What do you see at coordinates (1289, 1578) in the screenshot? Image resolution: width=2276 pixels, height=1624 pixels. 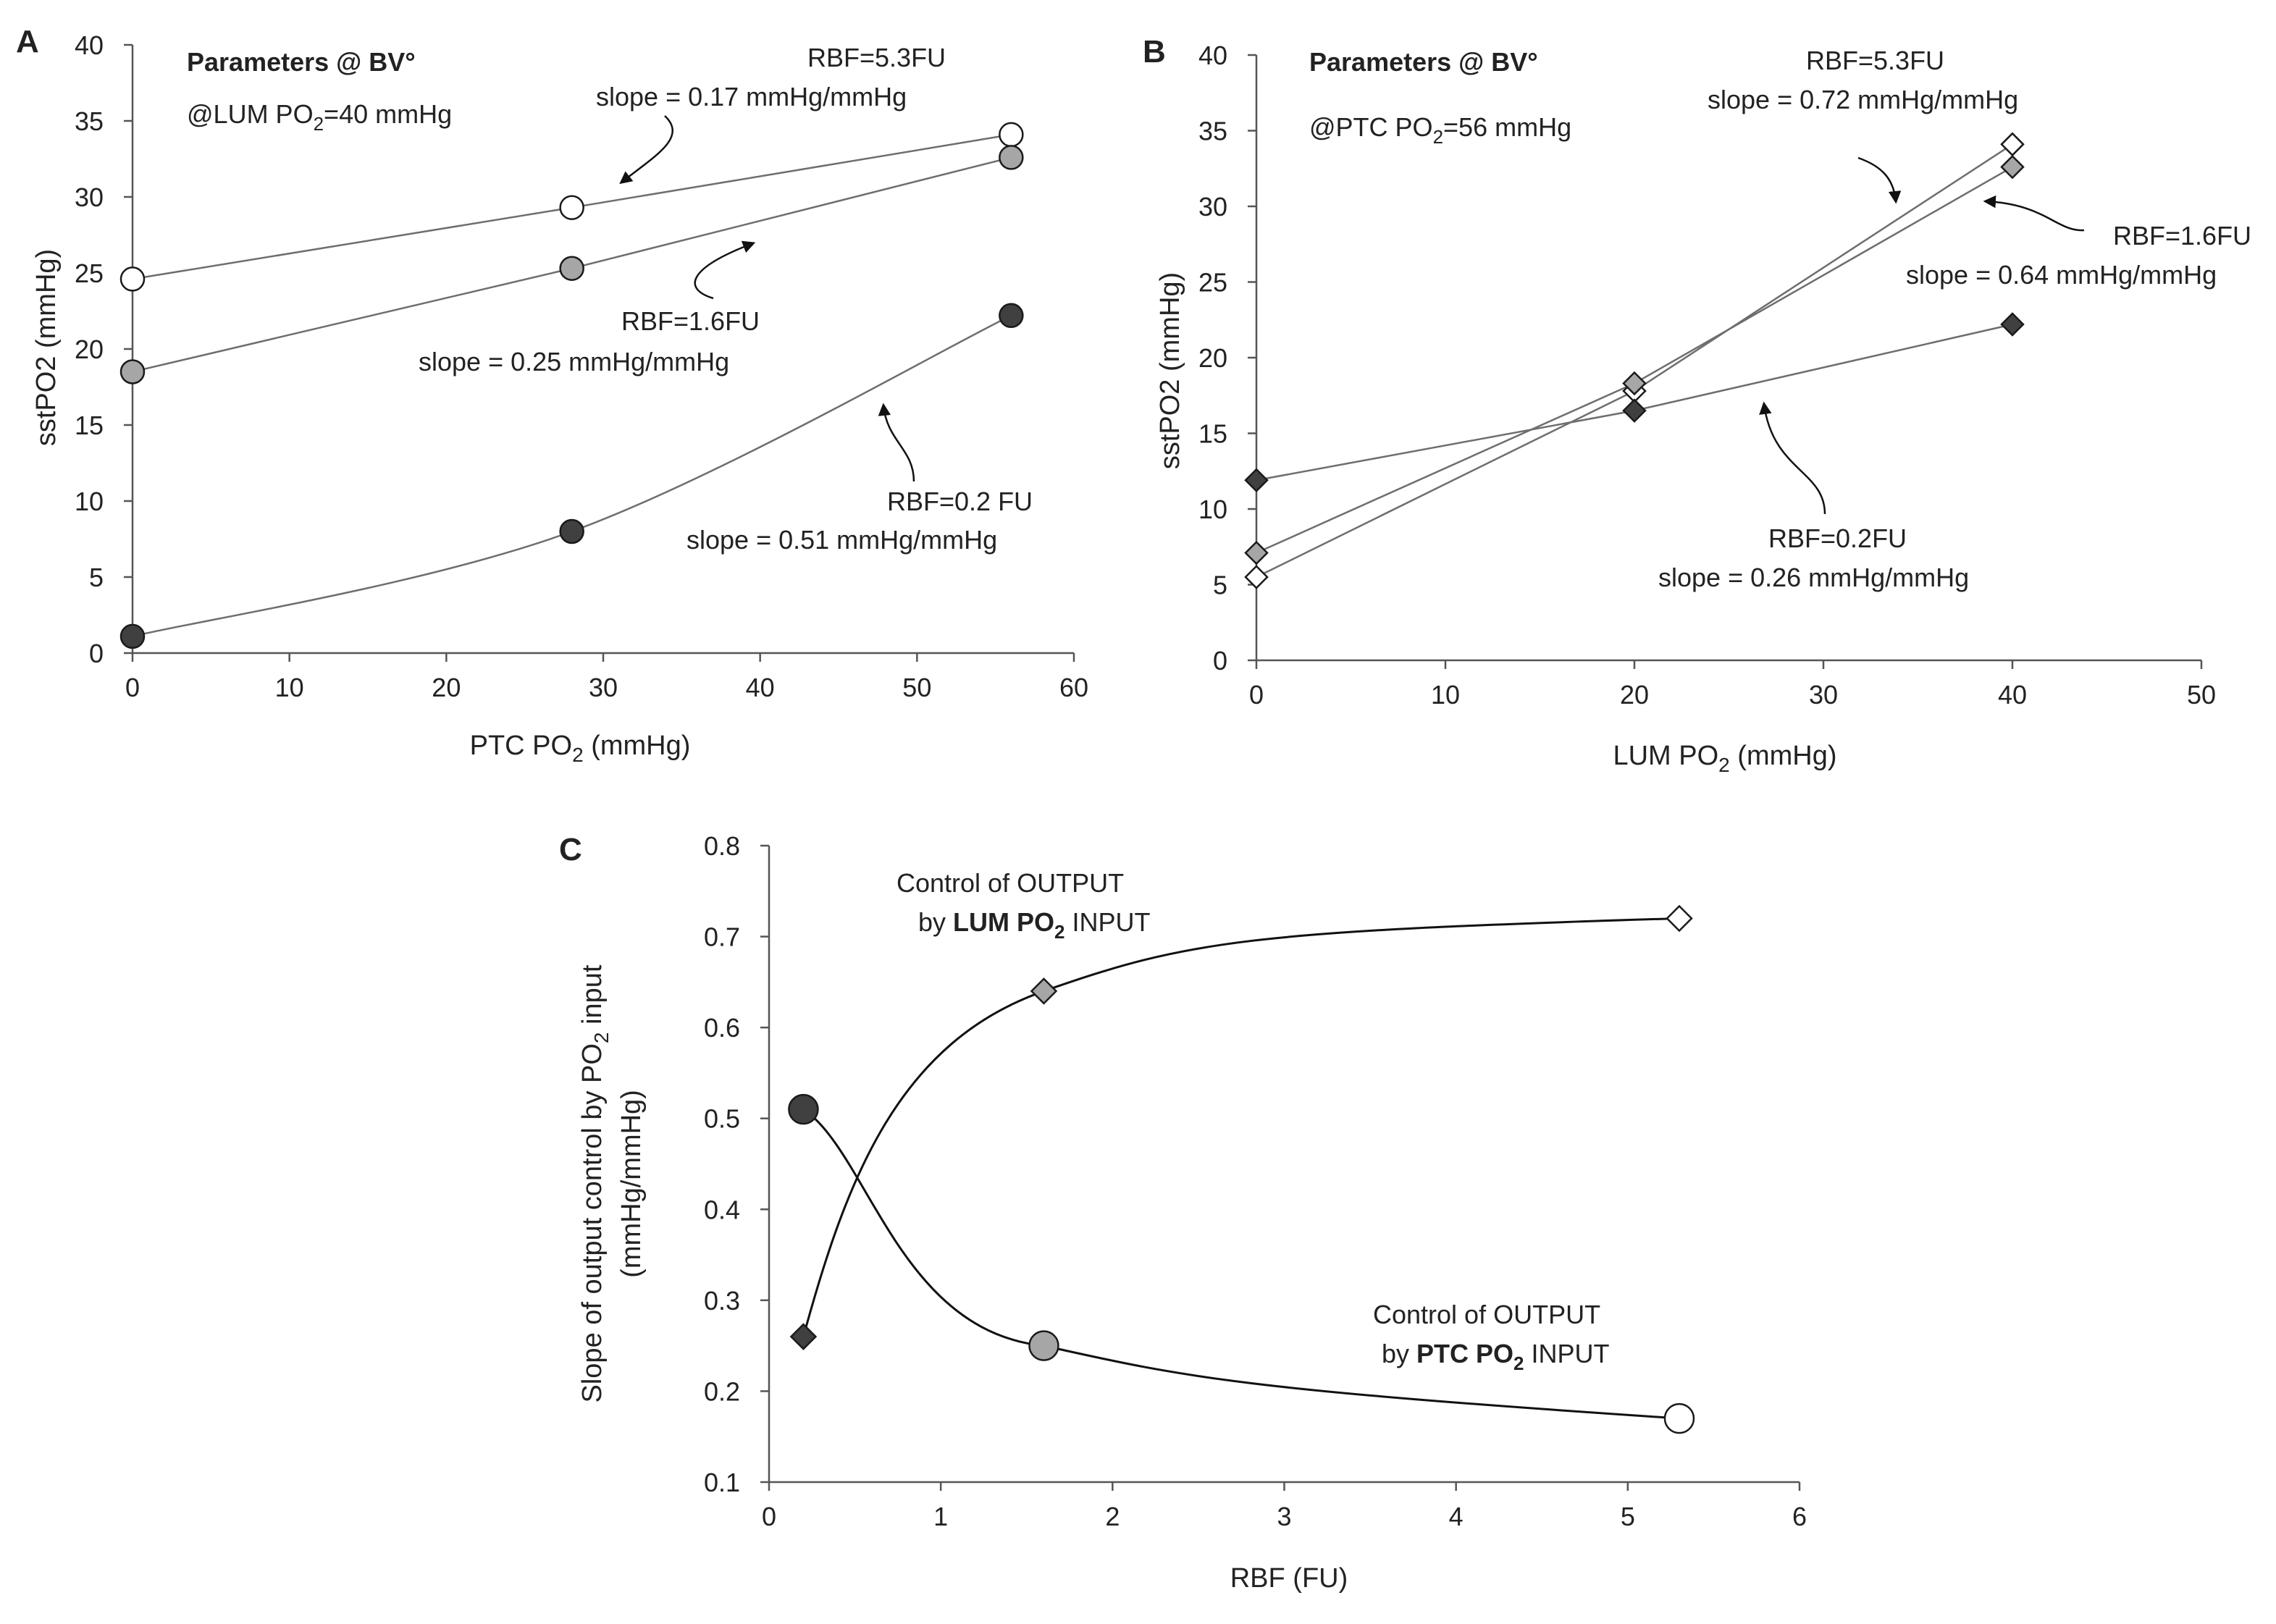 I see `panel-c-x-axis-title: RBF (FU)` at bounding box center [1289, 1578].